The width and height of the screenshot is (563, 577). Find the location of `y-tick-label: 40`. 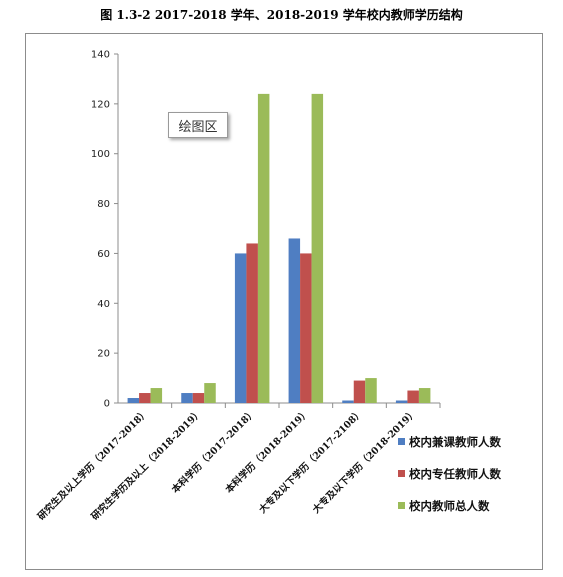

y-tick-label: 40 is located at coordinates (103, 304).